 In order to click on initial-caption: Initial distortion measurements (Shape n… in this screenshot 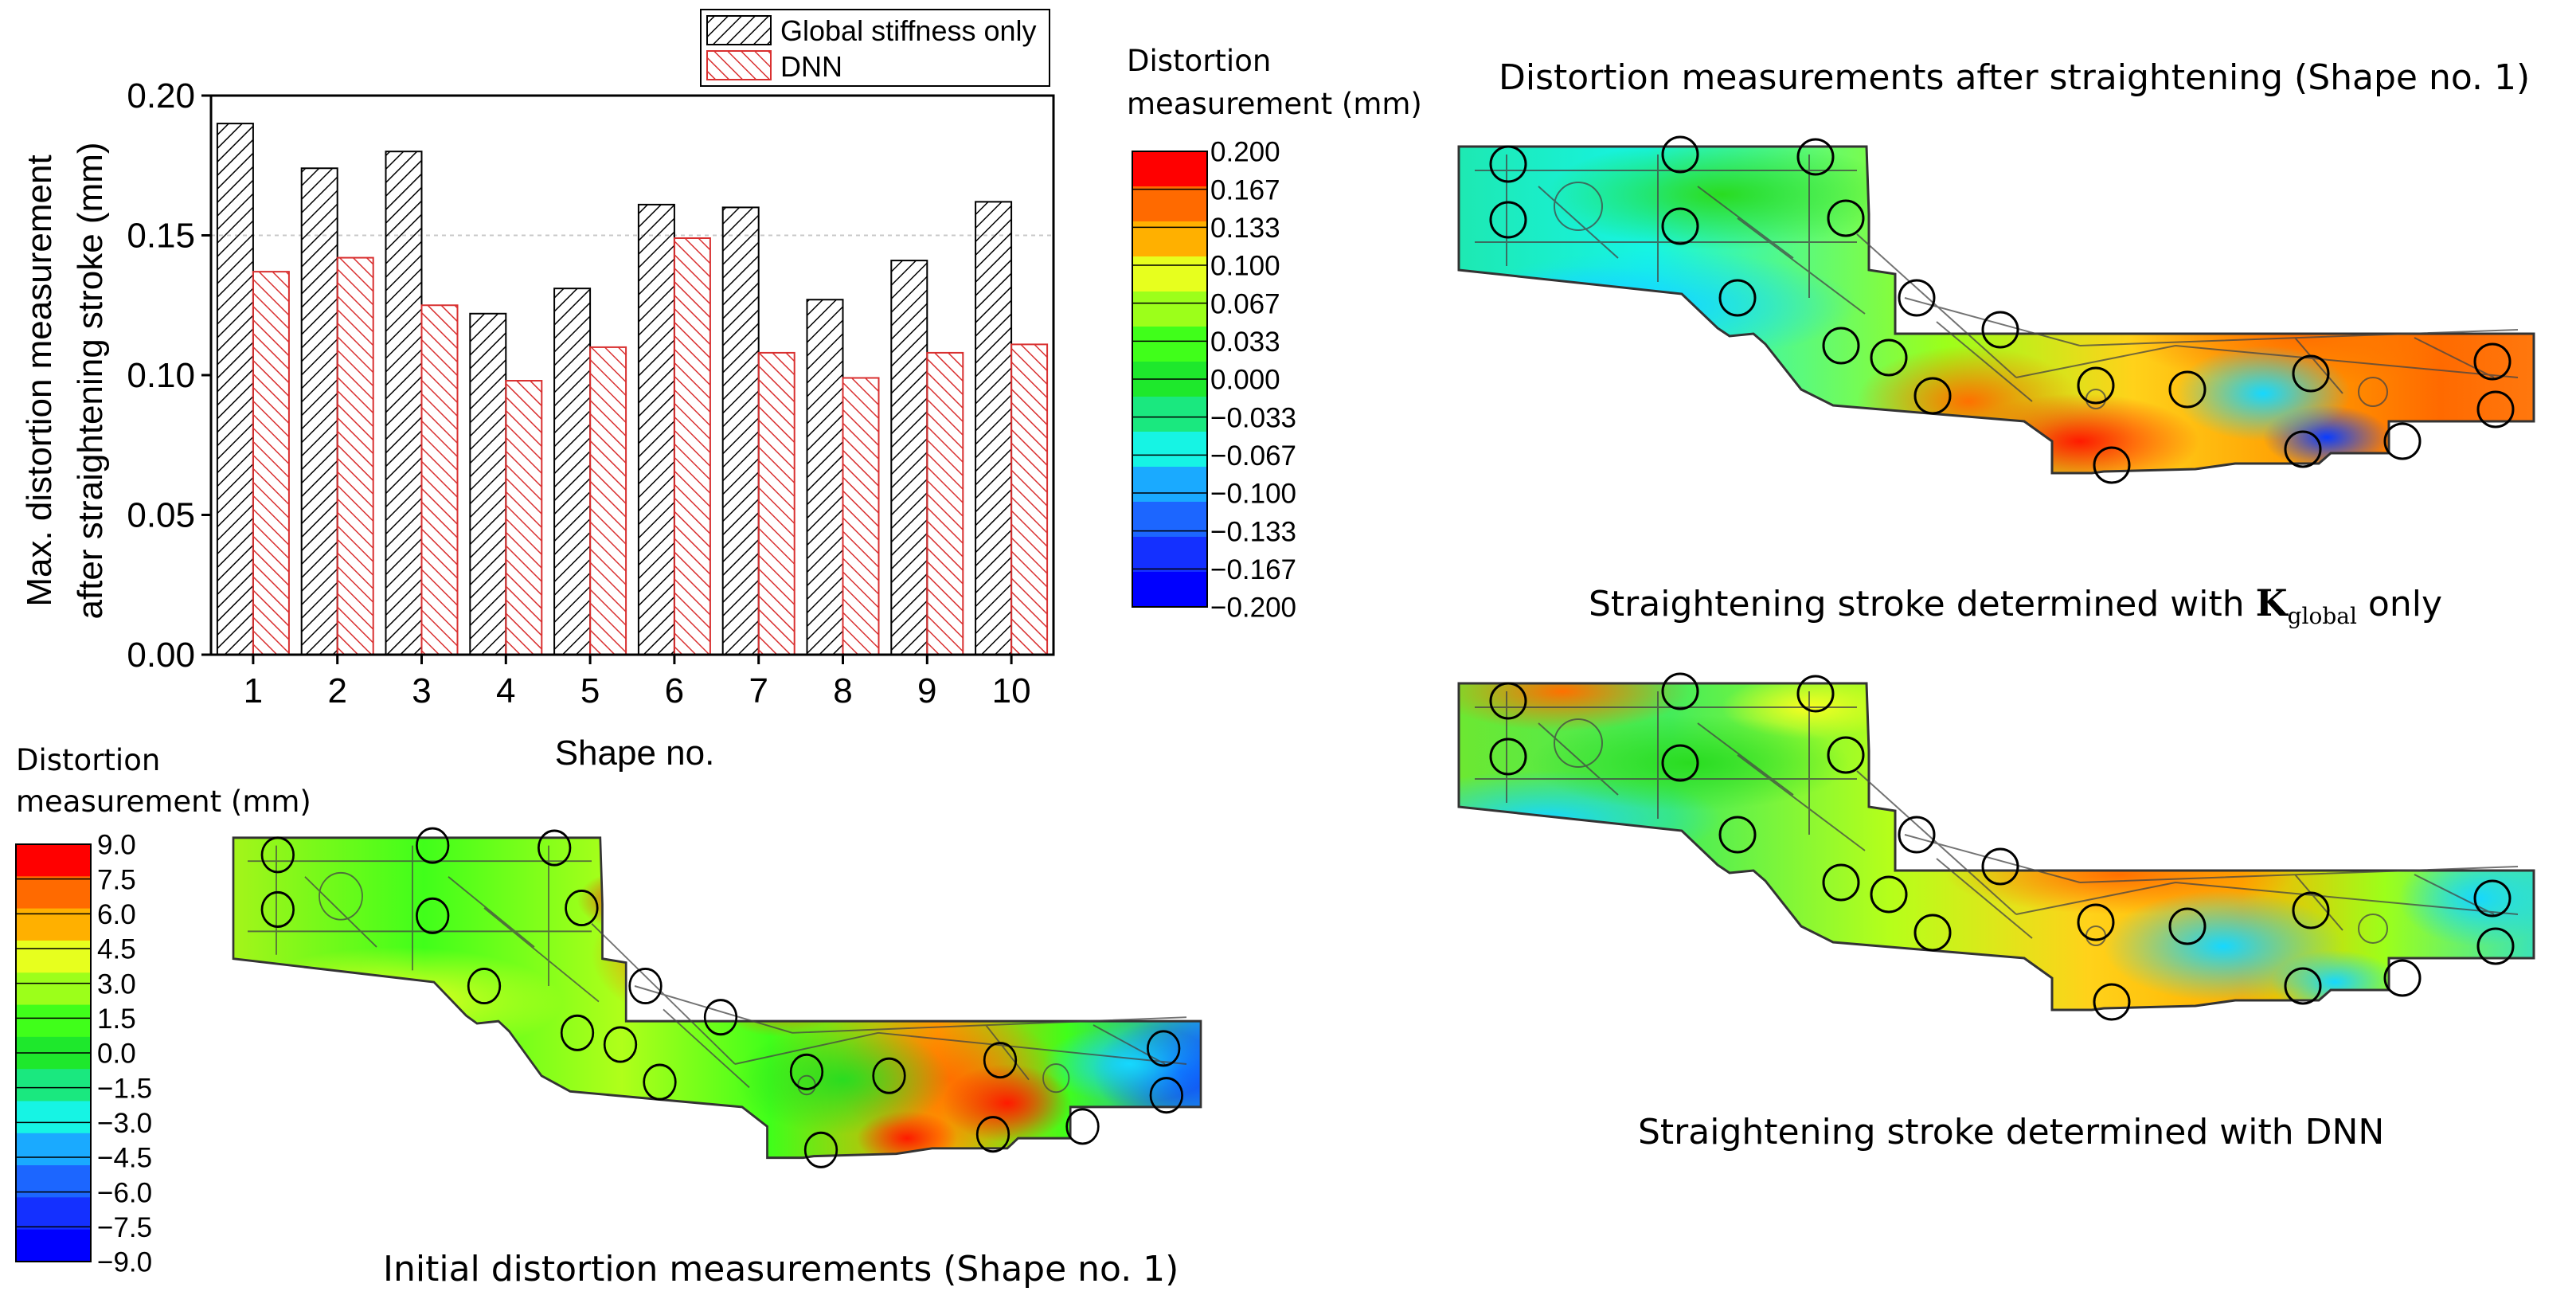, I will do `click(781, 1269)`.